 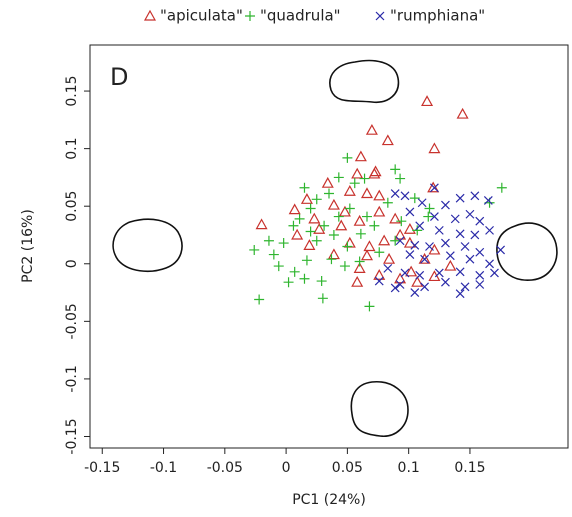 I want to click on x-tick-label: 0.15, so click(x=469, y=468).